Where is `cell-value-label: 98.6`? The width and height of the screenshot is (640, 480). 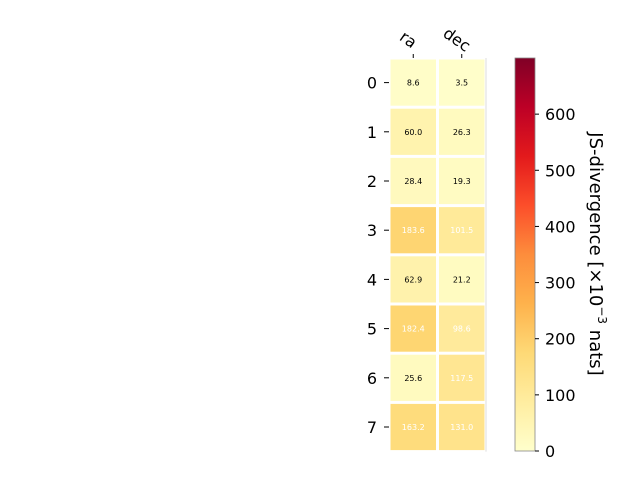
cell-value-label: 98.6 is located at coordinates (462, 329).